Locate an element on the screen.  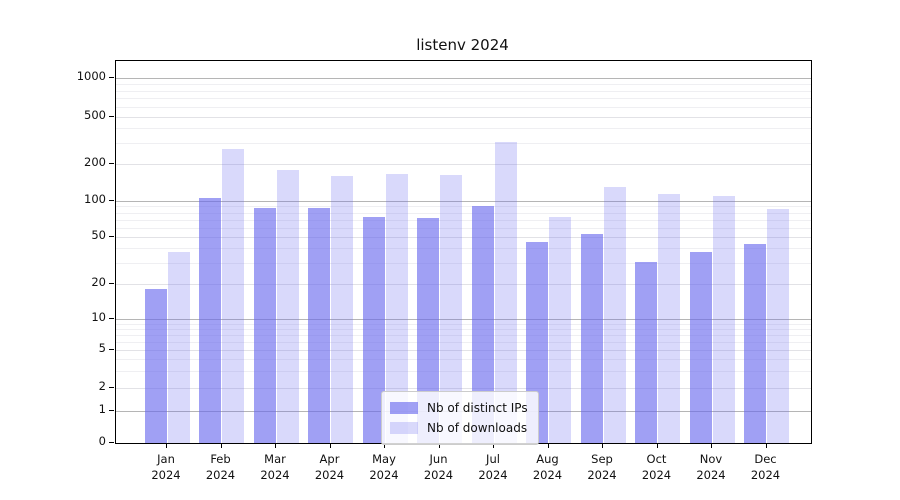
x-tick-label-aug: Aug 2024 is located at coordinates (547, 467).